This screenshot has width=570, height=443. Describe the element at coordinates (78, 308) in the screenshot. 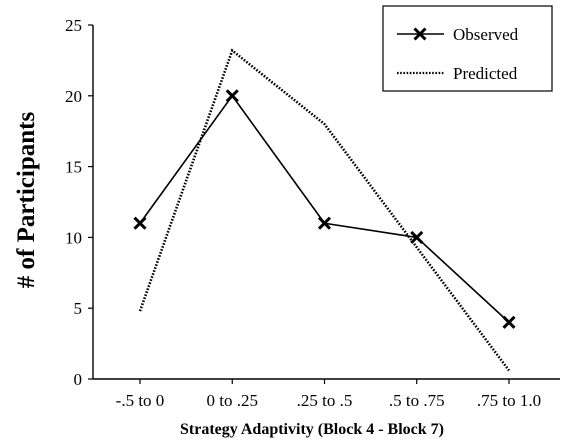

I see `y-tick-label: 5` at that location.